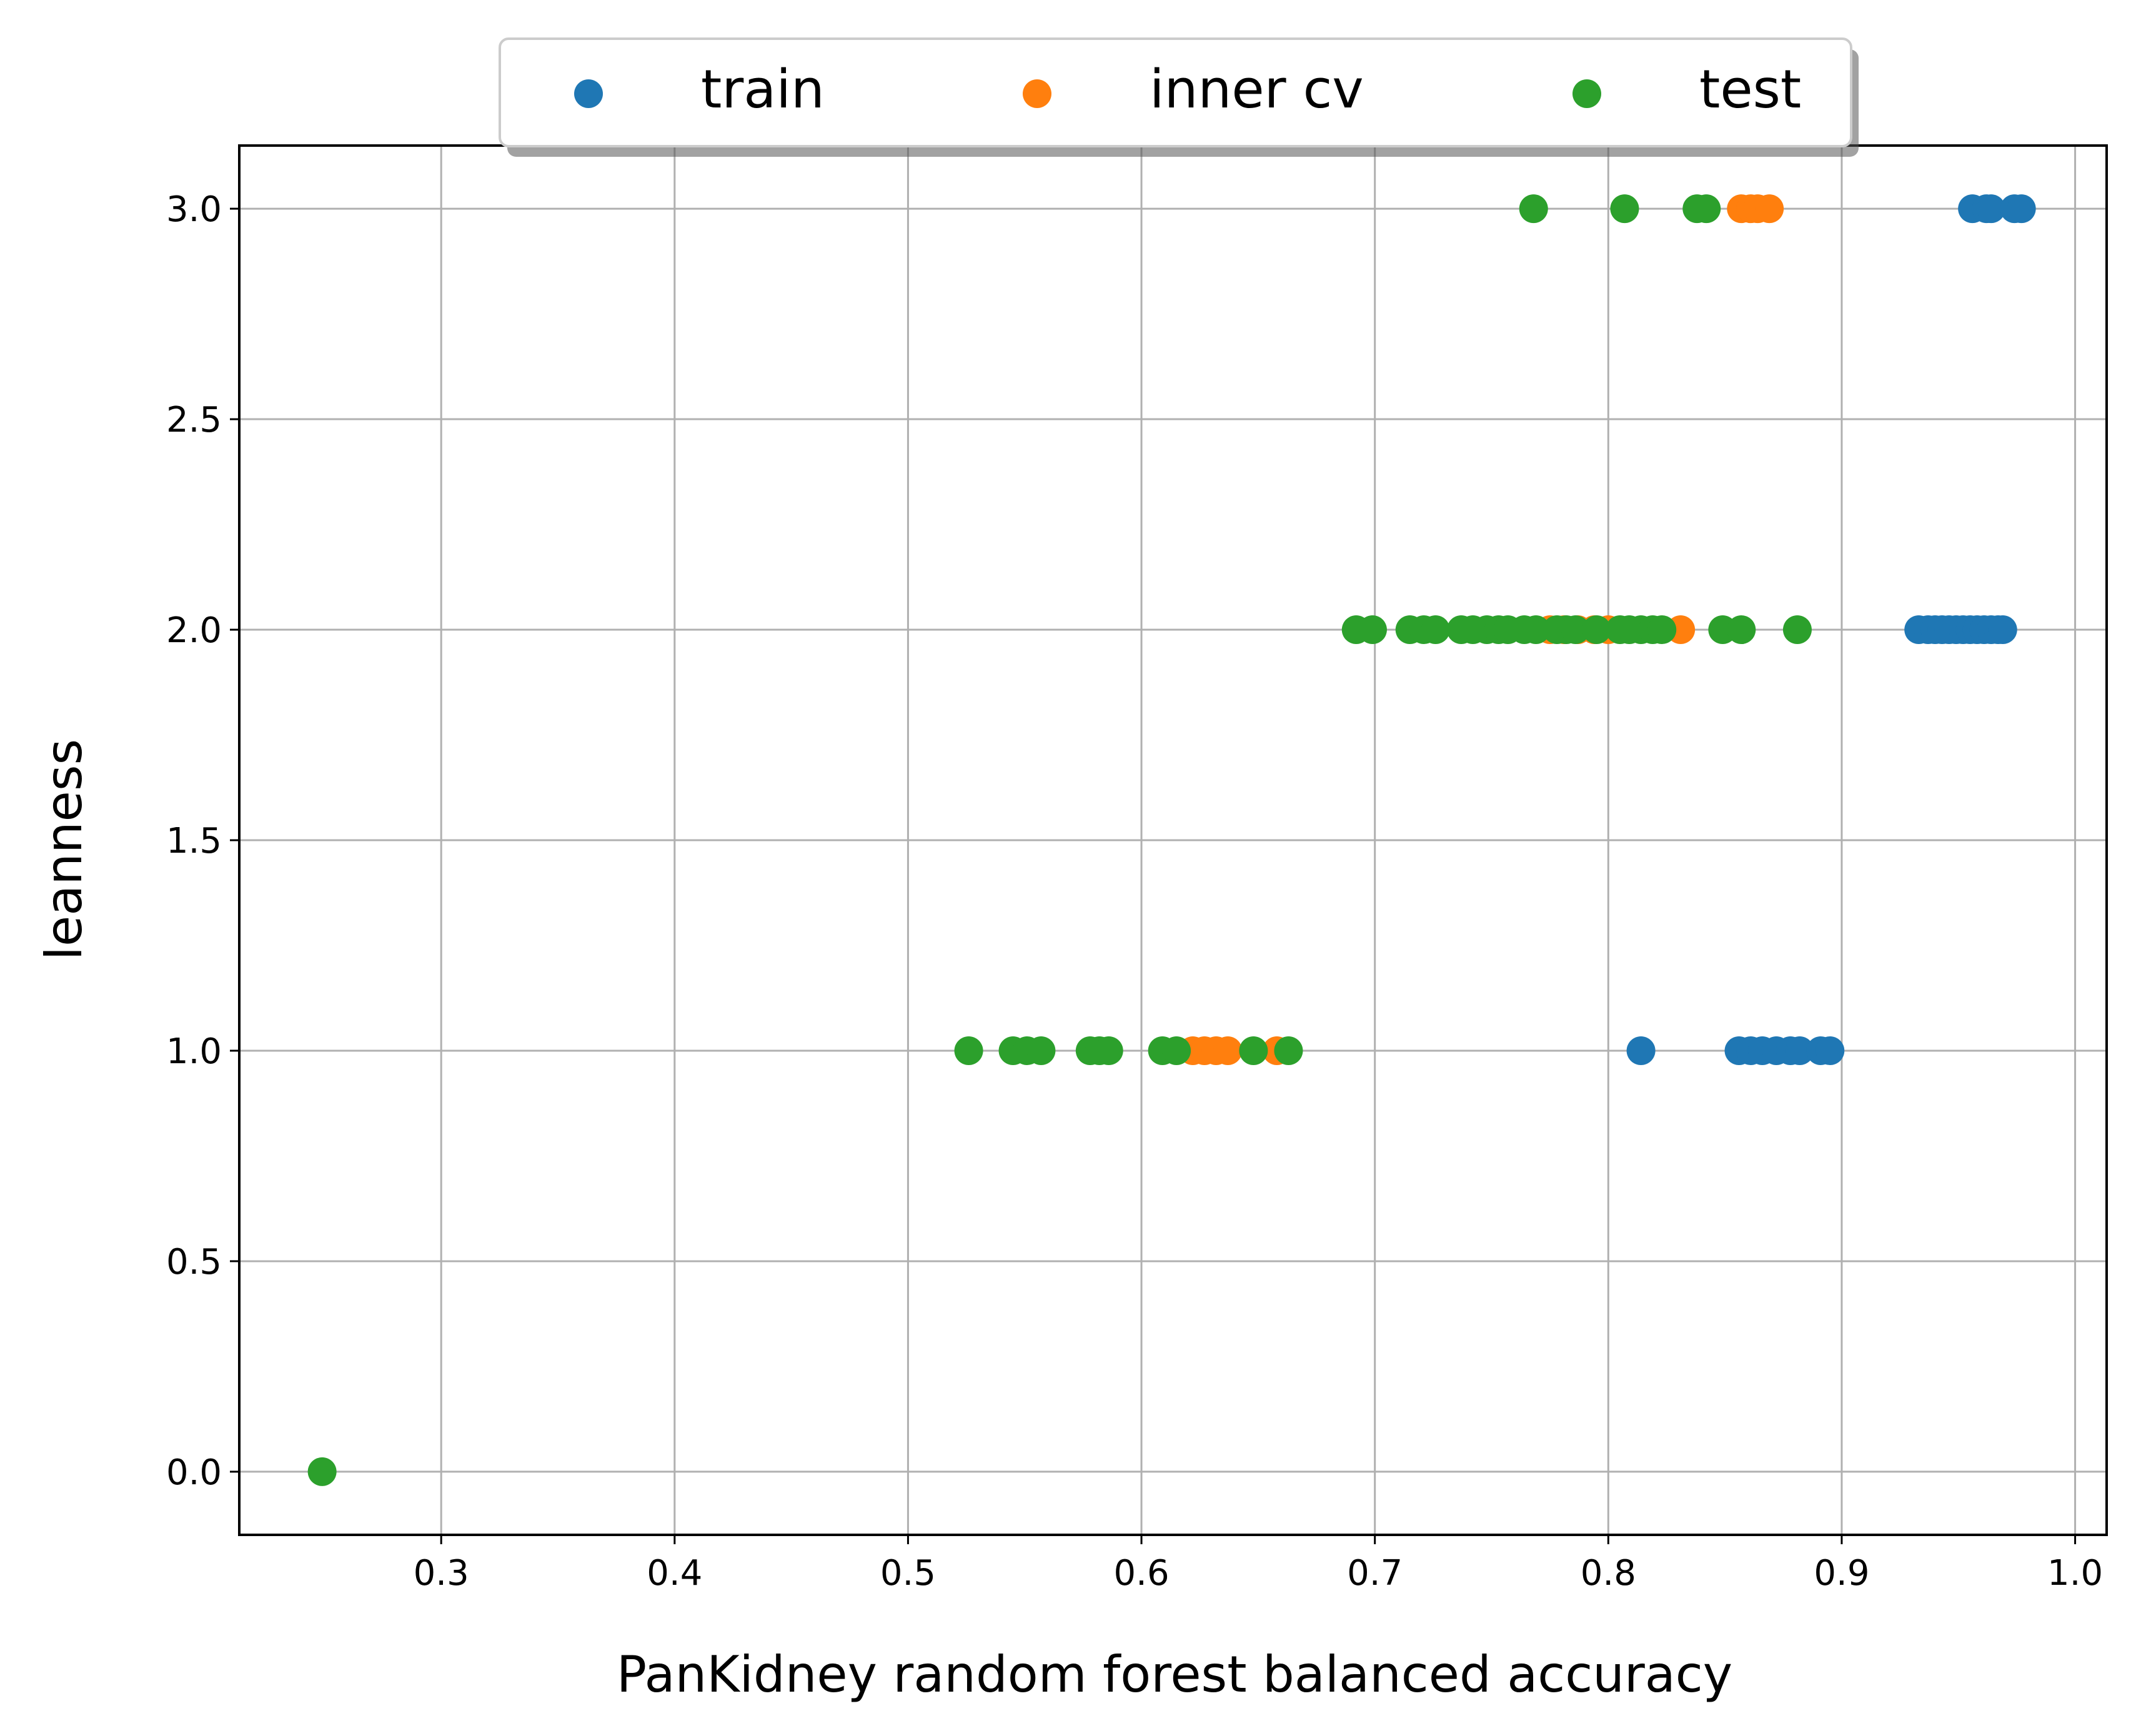  I want to click on legend: train inner cv test, so click(1179, 97).